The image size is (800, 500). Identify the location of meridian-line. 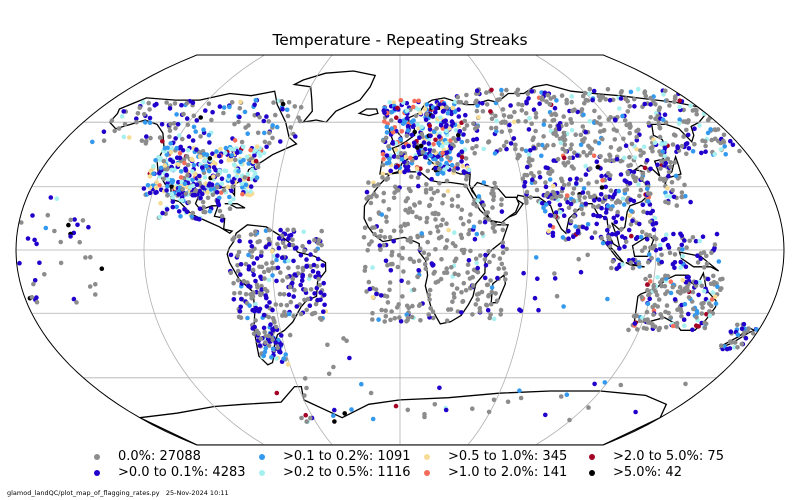
(204, 250).